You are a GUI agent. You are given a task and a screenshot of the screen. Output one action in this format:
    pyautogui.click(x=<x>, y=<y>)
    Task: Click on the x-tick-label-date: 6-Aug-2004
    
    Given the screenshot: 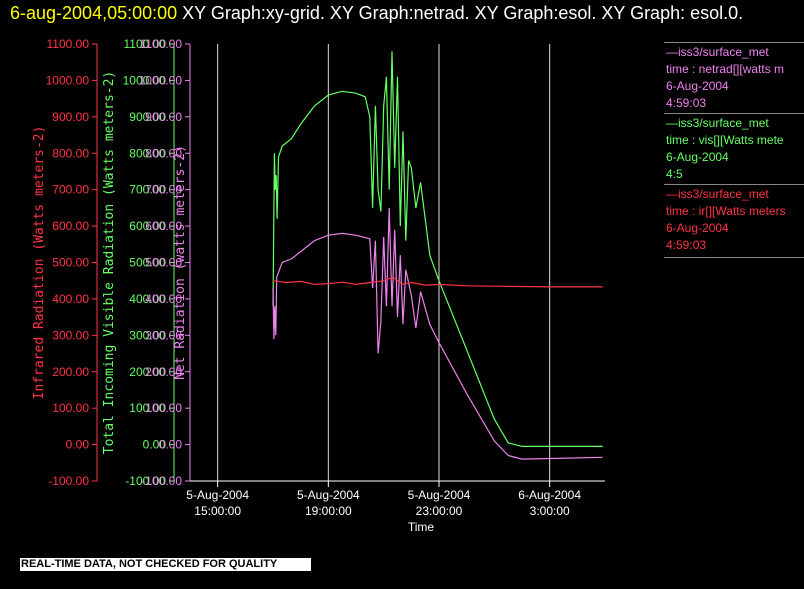 What is the action you would take?
    pyautogui.click(x=549, y=495)
    